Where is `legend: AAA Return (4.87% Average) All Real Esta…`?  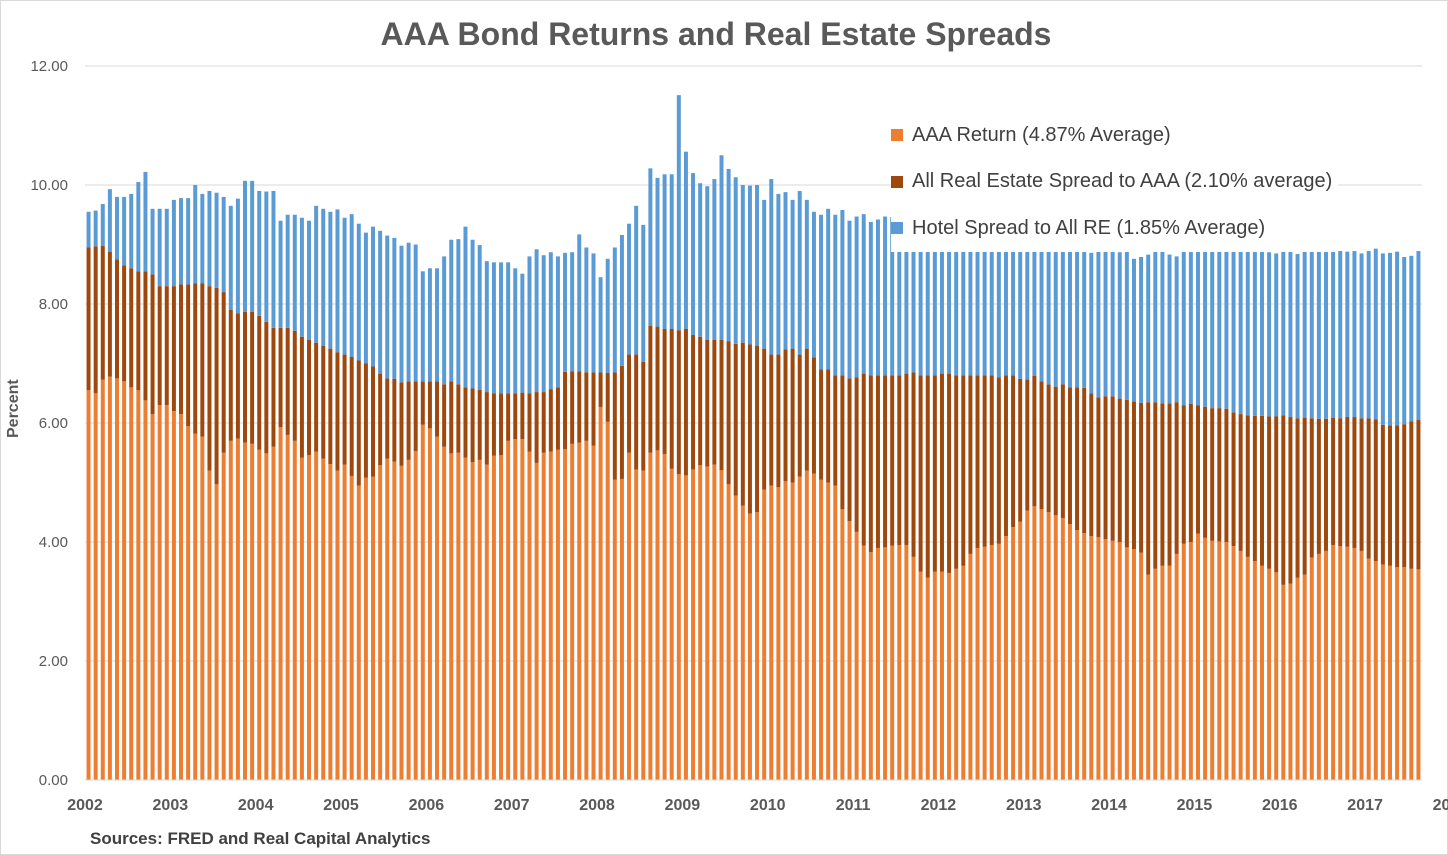 legend: AAA Return (4.87% Average) All Real Esta… is located at coordinates (1115, 182).